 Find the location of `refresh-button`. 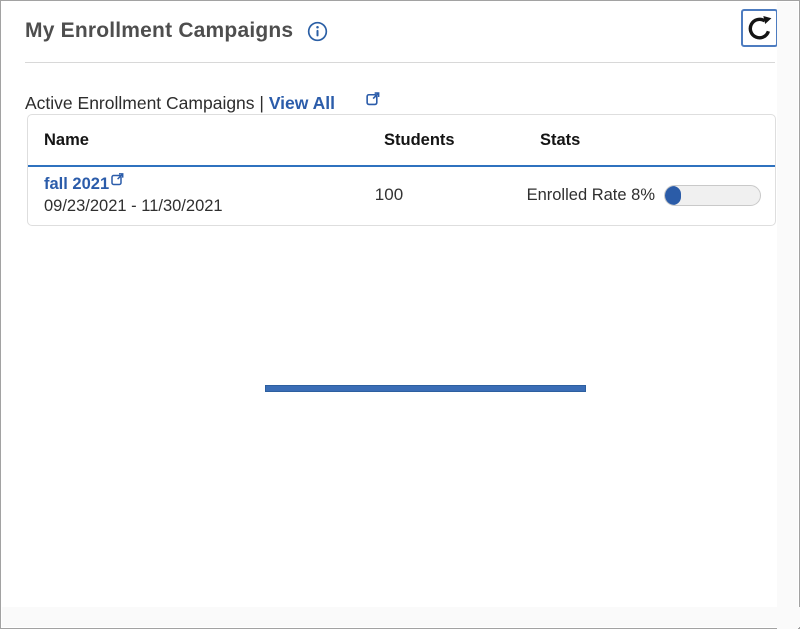

refresh-button is located at coordinates (759, 28).